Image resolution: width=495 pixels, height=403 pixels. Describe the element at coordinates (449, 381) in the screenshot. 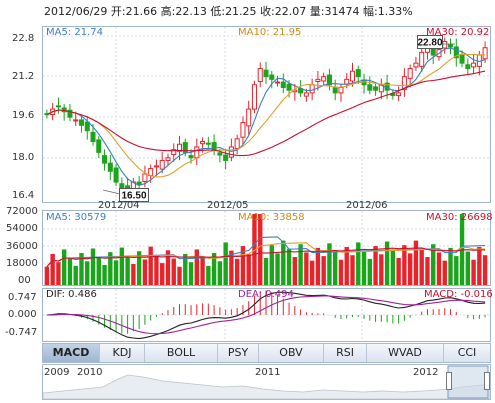

I see `navigator-left-handle` at that location.